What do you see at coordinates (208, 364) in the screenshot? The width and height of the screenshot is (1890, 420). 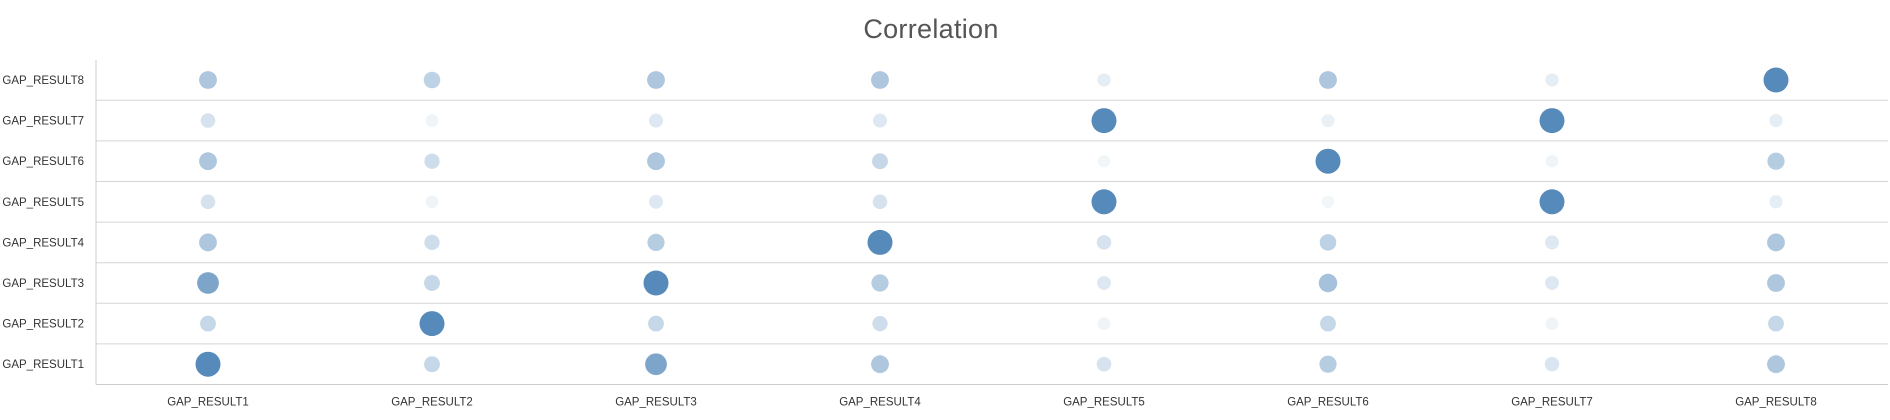 I see `bubble-gap_result1-gap_result1` at bounding box center [208, 364].